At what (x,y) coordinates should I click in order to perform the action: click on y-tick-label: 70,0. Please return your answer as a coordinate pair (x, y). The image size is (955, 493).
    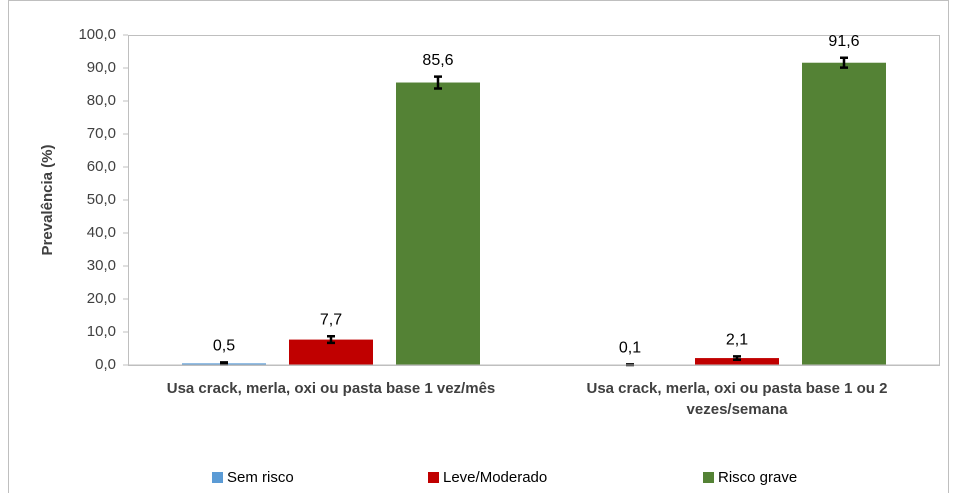
    Looking at the image, I should click on (101, 133).